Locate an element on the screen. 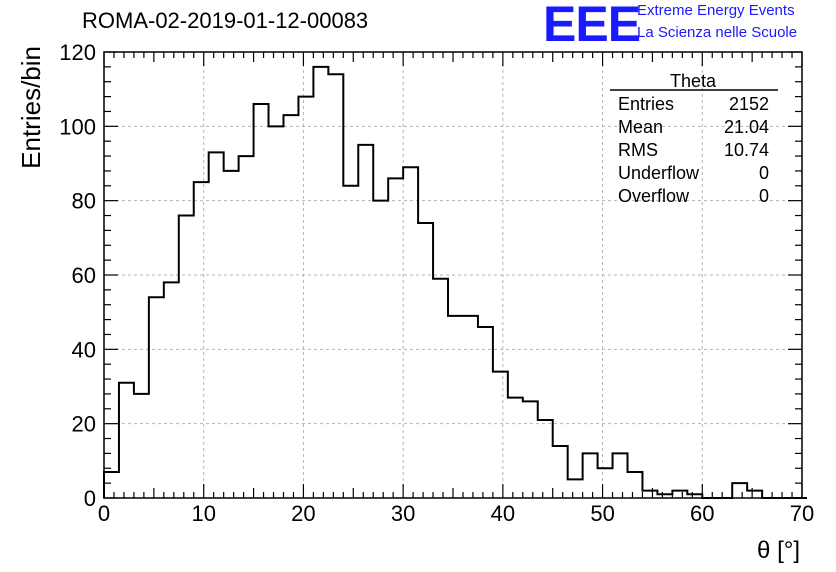 The image size is (836, 572). stats-label: RMS is located at coordinates (638, 150).